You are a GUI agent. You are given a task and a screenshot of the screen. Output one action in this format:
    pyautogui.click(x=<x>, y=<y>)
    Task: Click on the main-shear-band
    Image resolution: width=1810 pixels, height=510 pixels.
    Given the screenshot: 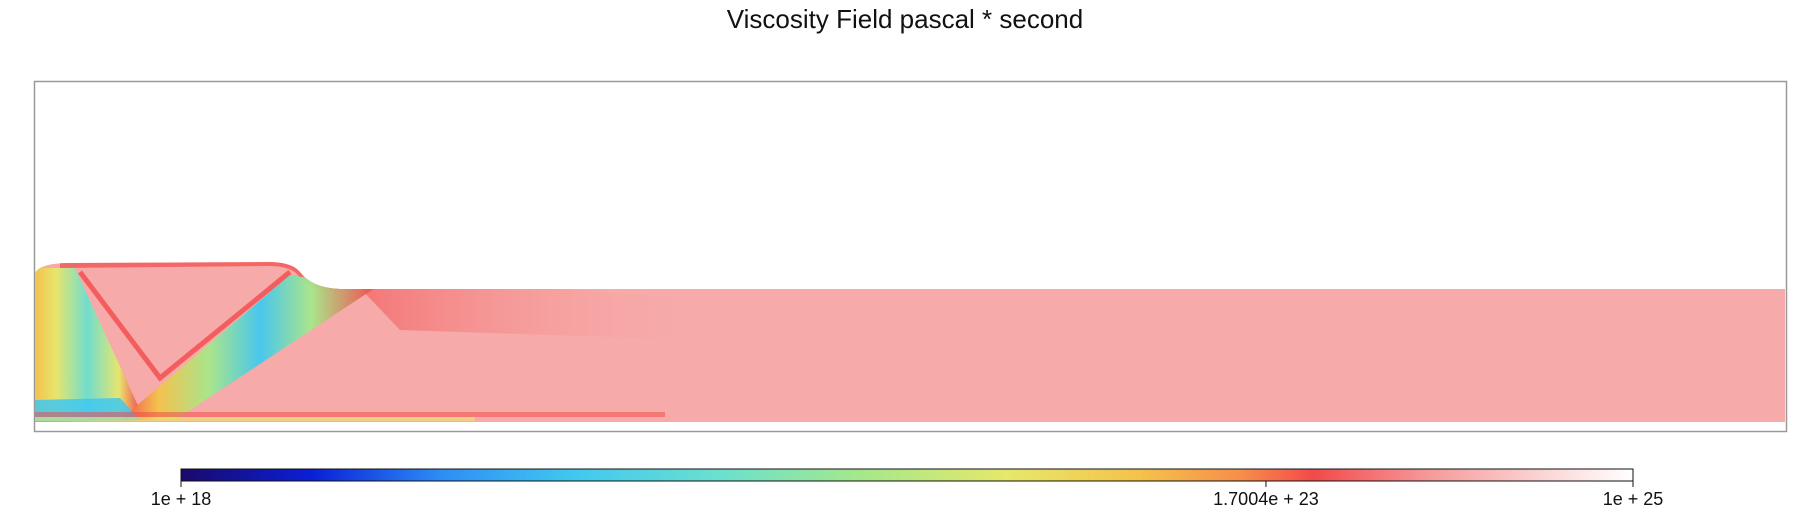 What is the action you would take?
    pyautogui.click(x=247, y=347)
    